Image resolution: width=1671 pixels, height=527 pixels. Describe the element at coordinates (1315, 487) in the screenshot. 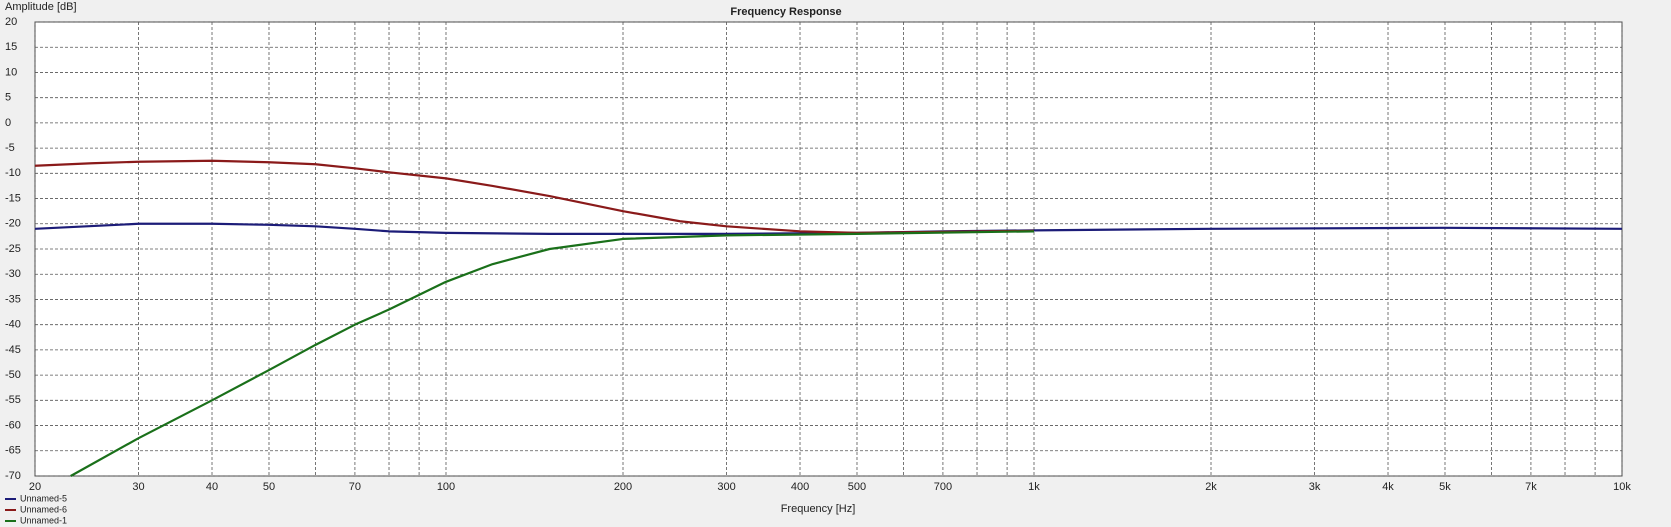

I see `x-tick-label: 3k` at that location.